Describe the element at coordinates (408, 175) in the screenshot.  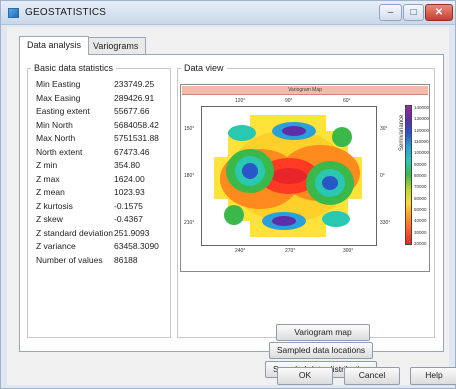
I see `semivariance-colorbar` at that location.